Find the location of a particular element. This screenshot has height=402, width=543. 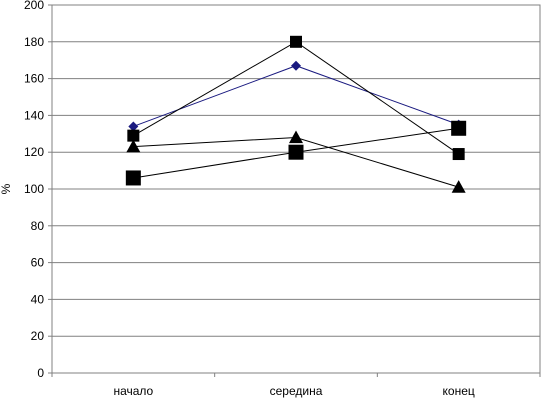

y-tick-label: 60 is located at coordinates (38, 263).